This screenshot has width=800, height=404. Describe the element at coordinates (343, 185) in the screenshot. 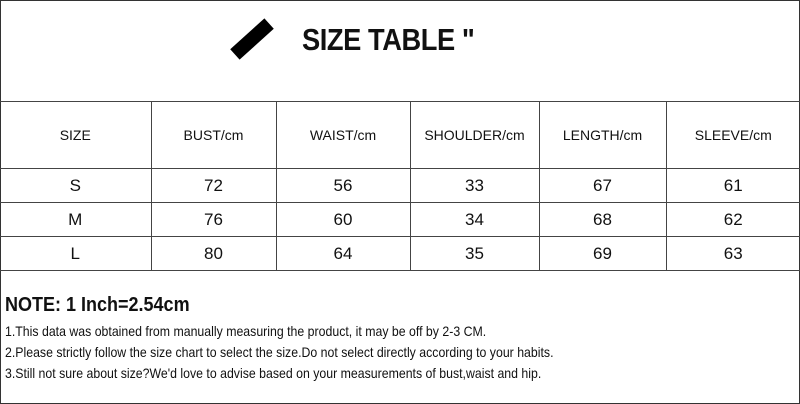

I see `table-cell: 56` at that location.